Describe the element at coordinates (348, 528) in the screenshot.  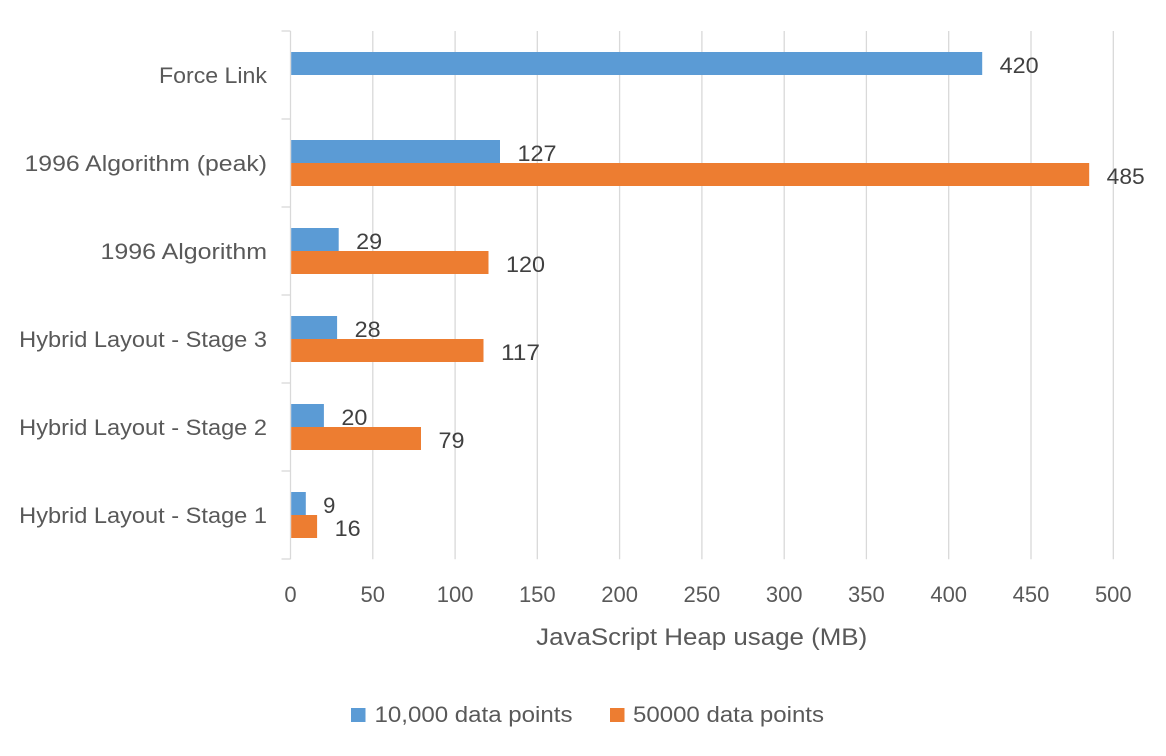
I see `svg-text: 16` at that location.